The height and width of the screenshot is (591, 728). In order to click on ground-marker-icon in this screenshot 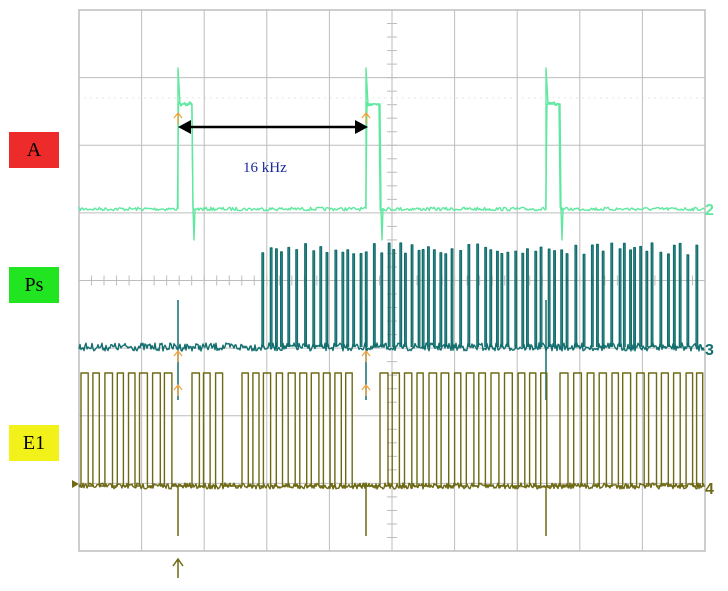, I will do `click(75, 484)`.